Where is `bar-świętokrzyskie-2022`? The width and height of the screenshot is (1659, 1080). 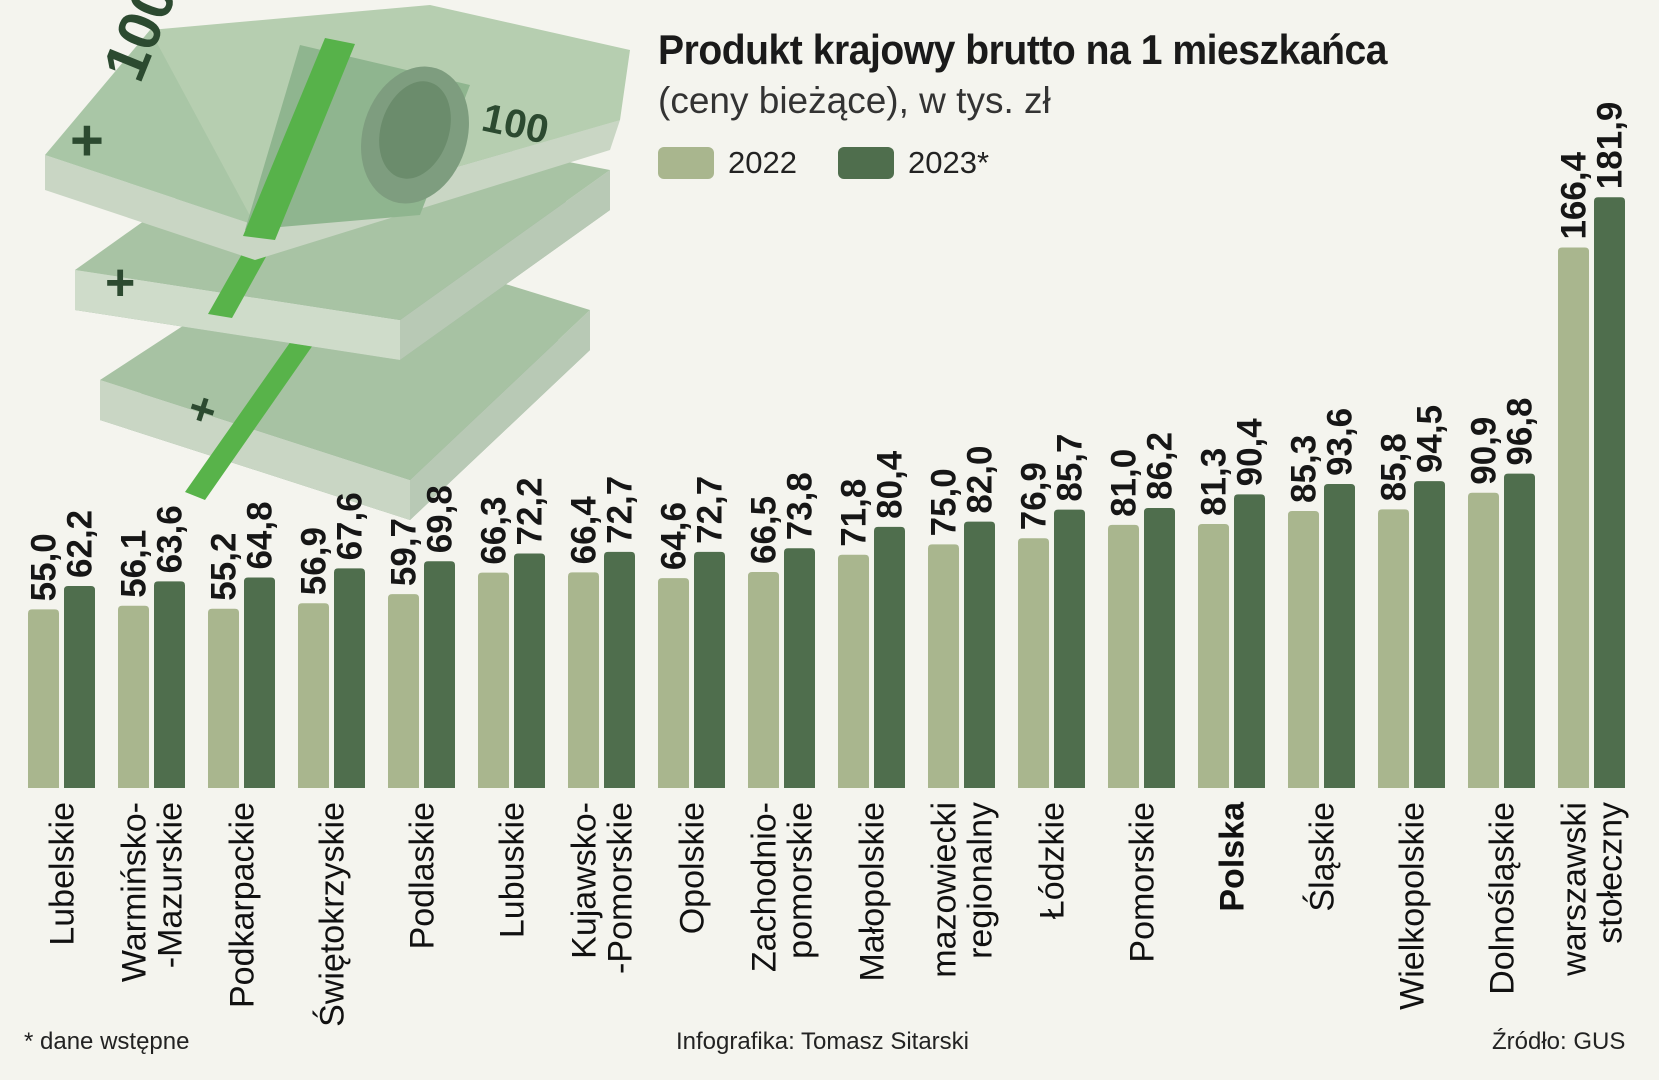
bar-świętokrzyskie-2022 is located at coordinates (313, 695).